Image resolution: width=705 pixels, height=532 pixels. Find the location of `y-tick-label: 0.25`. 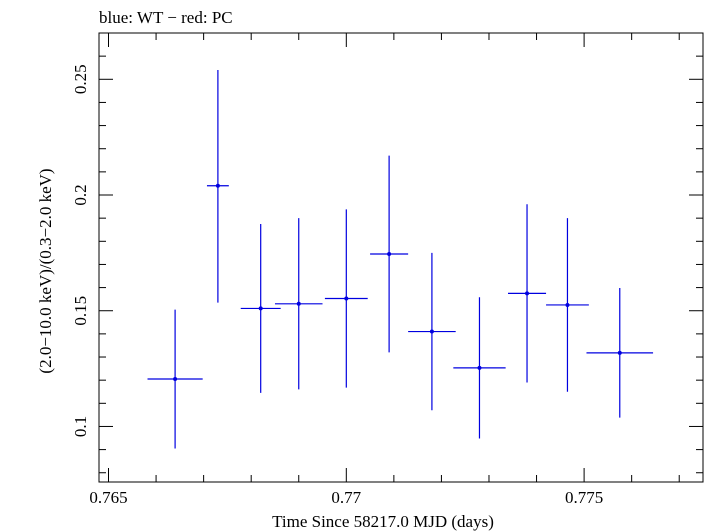

y-tick-label: 0.25 is located at coordinates (80, 79).